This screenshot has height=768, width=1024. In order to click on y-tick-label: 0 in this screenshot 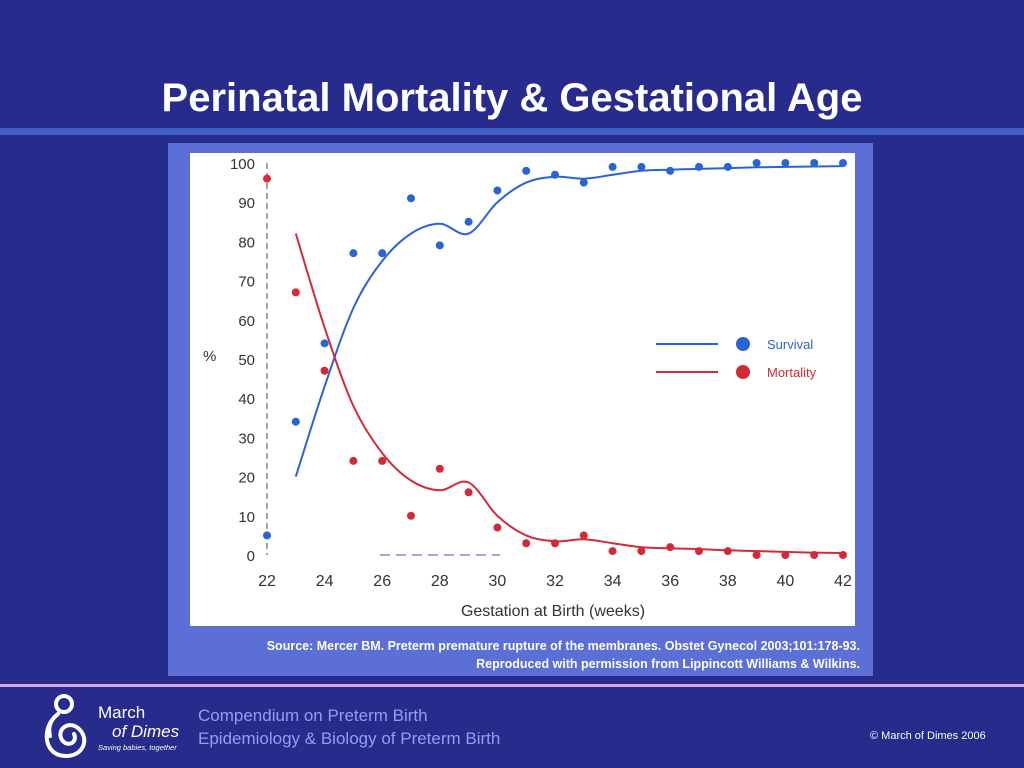, I will do `click(251, 556)`.